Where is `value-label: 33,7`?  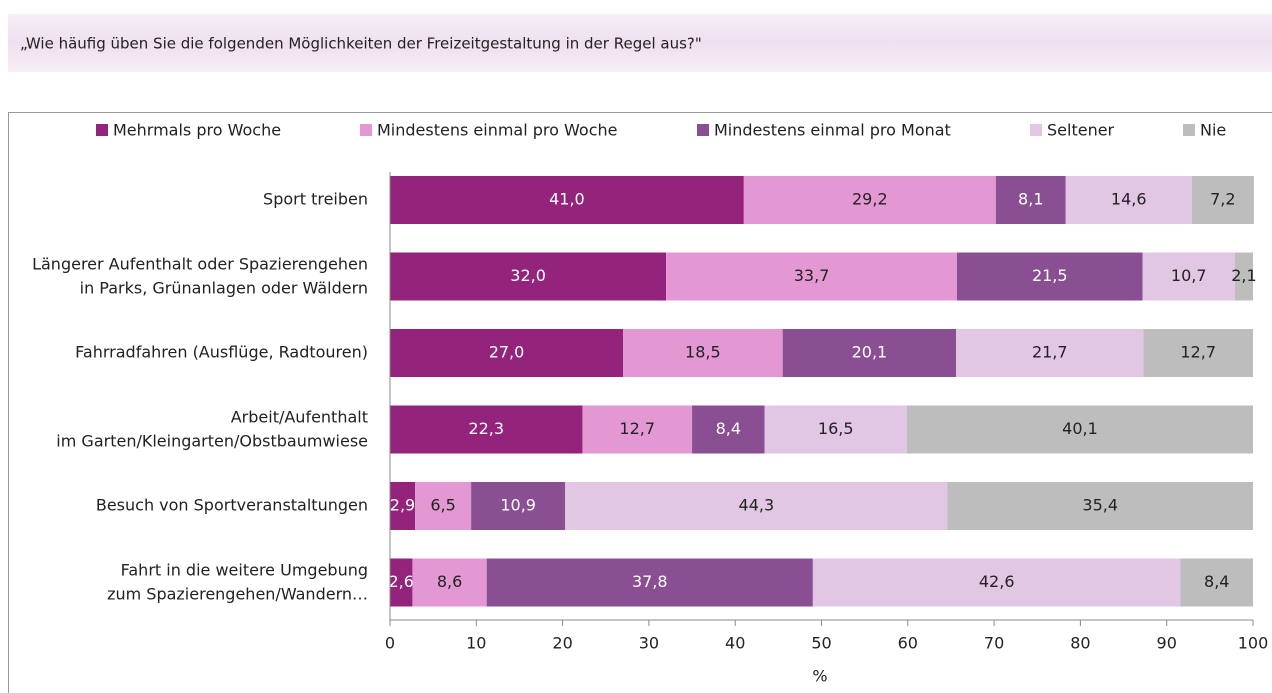 value-label: 33,7 is located at coordinates (812, 275).